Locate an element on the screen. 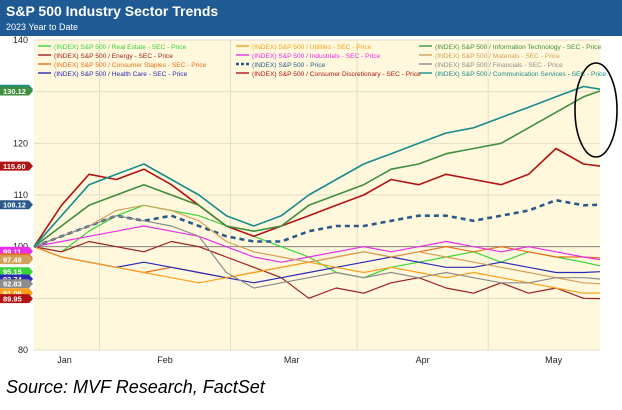 This screenshot has width=622, height=410. chart-title: S&P 500 Industry Sector Trends is located at coordinates (112, 11).